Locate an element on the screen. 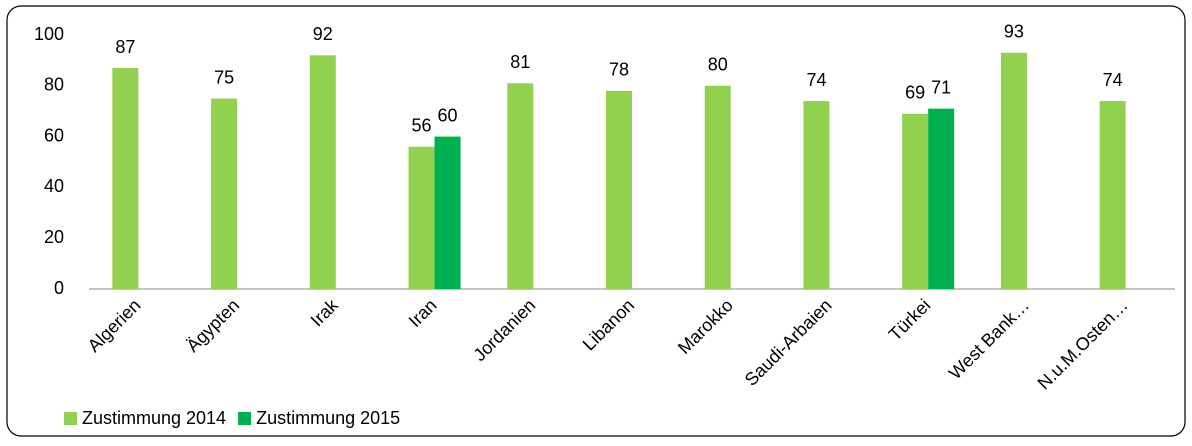  y-tick-label: 40 is located at coordinates (54, 186).